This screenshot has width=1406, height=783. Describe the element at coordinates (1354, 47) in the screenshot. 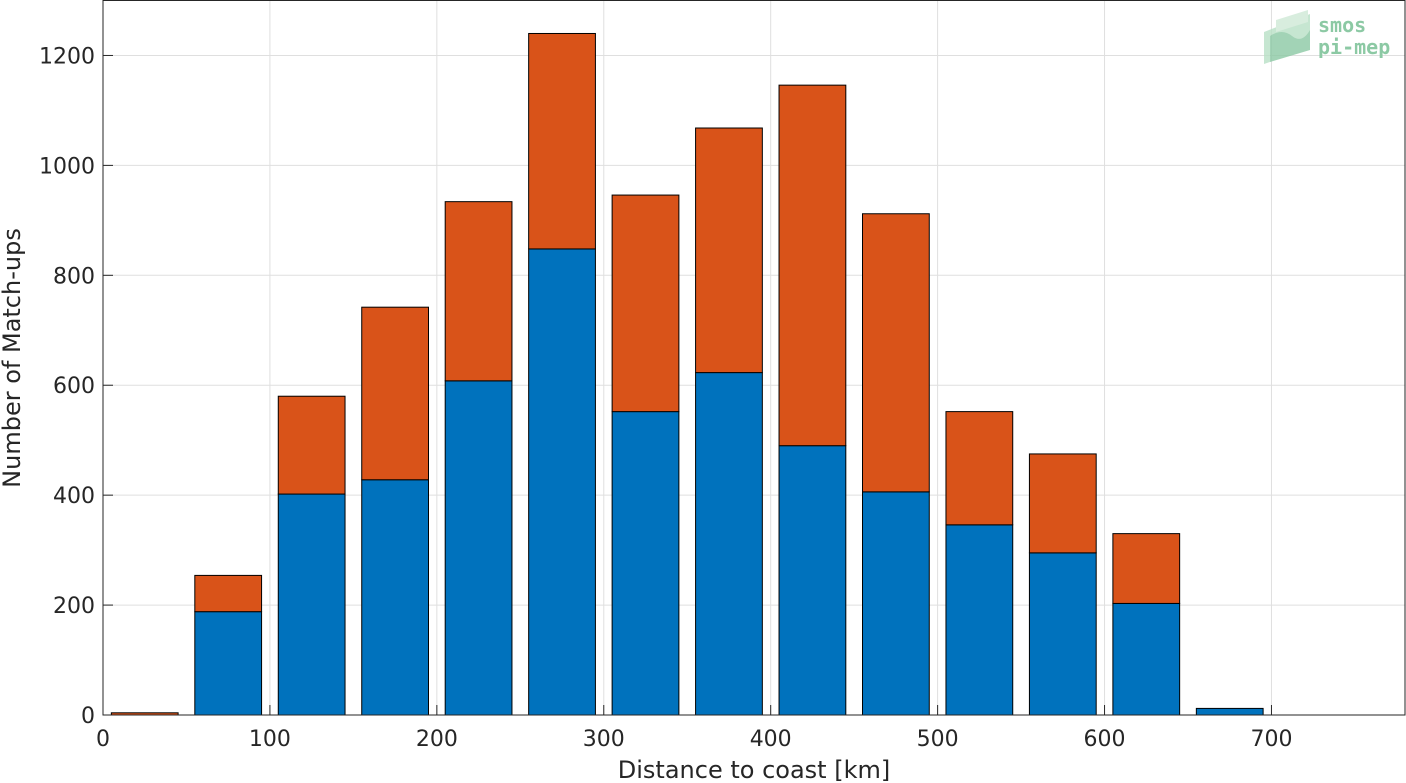

I see `logo-line-2: pi-mep` at that location.